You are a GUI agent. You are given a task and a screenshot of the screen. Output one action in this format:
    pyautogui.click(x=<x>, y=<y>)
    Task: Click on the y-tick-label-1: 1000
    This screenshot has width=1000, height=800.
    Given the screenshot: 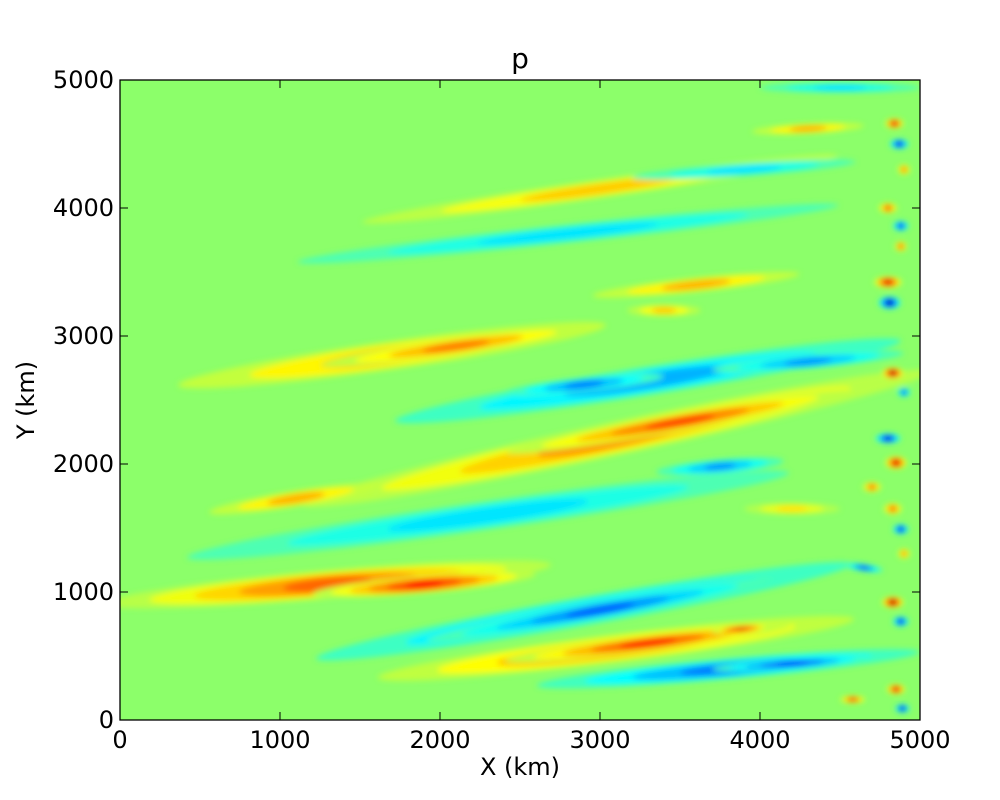 What is the action you would take?
    pyautogui.click(x=83, y=592)
    